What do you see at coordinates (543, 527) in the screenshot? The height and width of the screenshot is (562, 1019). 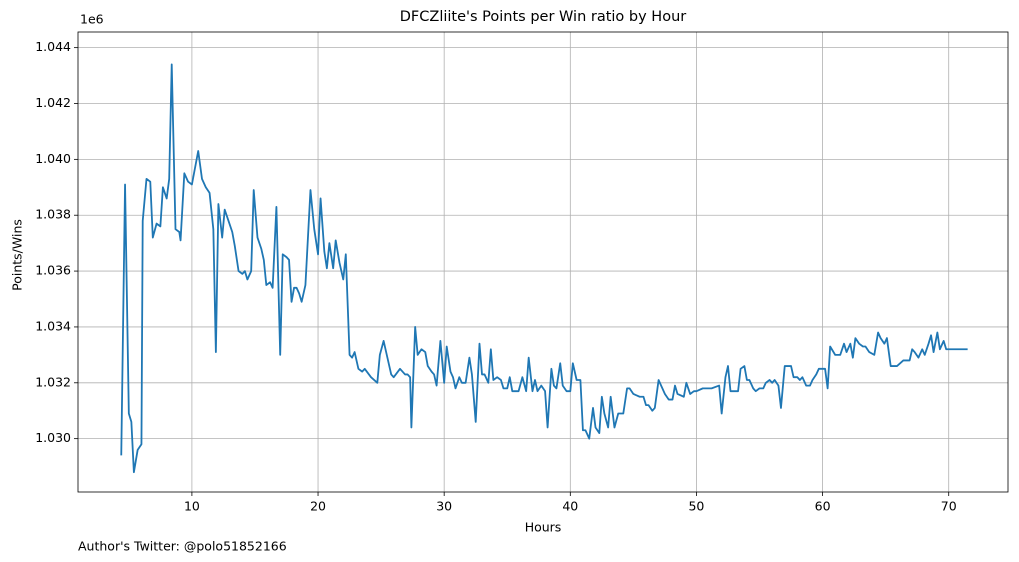 I see `x-axis-label: Hours` at bounding box center [543, 527].